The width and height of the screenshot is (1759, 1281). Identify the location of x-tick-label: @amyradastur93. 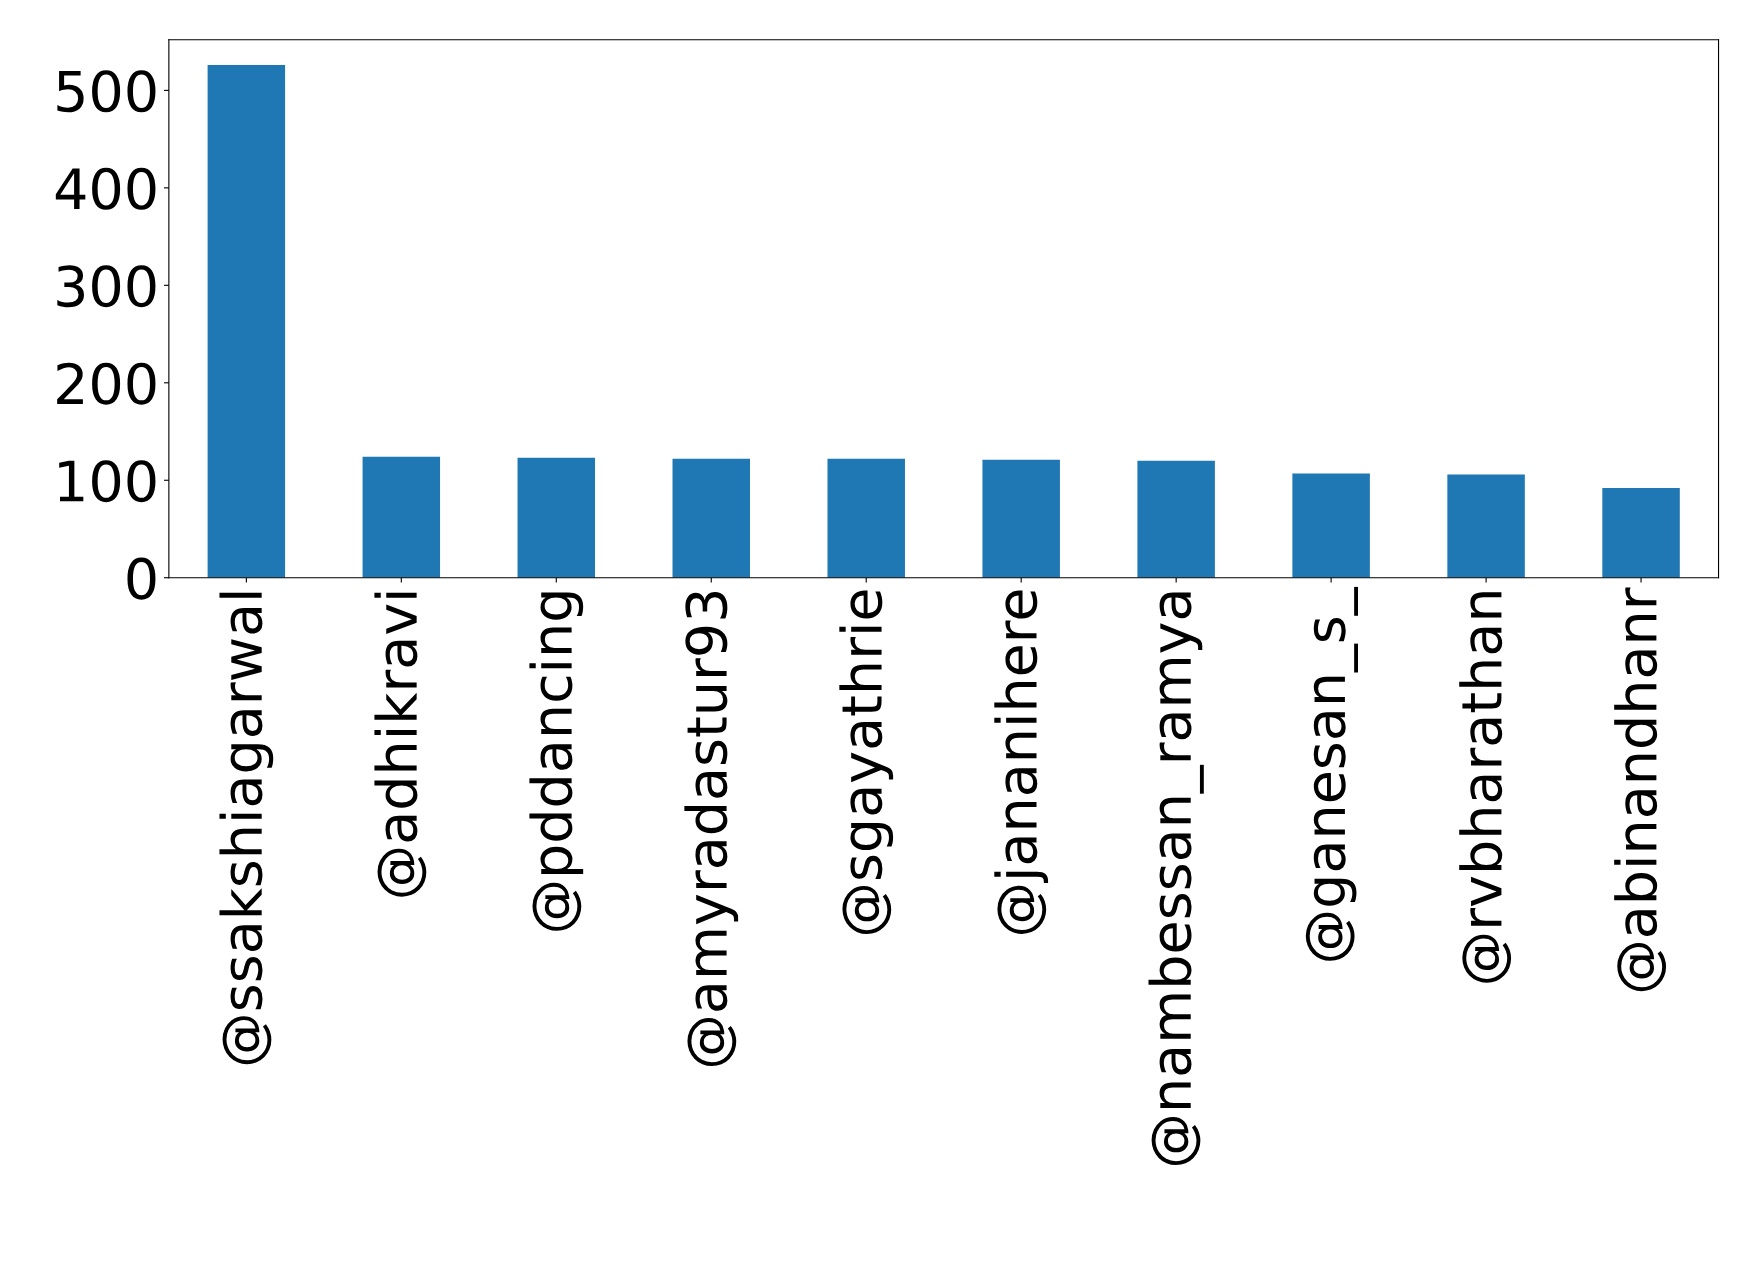
(711, 829).